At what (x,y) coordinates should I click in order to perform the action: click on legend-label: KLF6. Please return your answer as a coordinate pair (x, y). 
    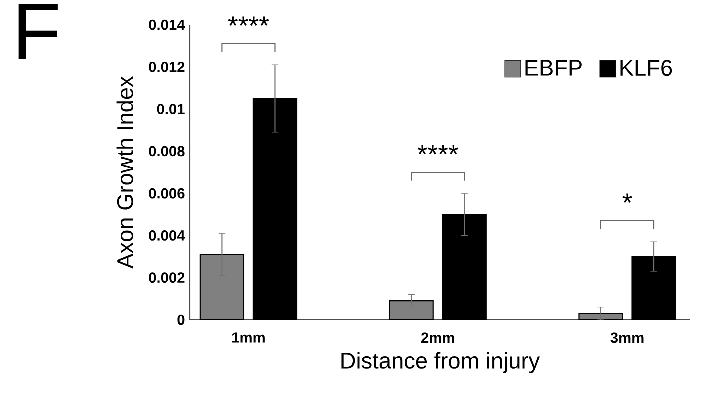
    Looking at the image, I should click on (646, 68).